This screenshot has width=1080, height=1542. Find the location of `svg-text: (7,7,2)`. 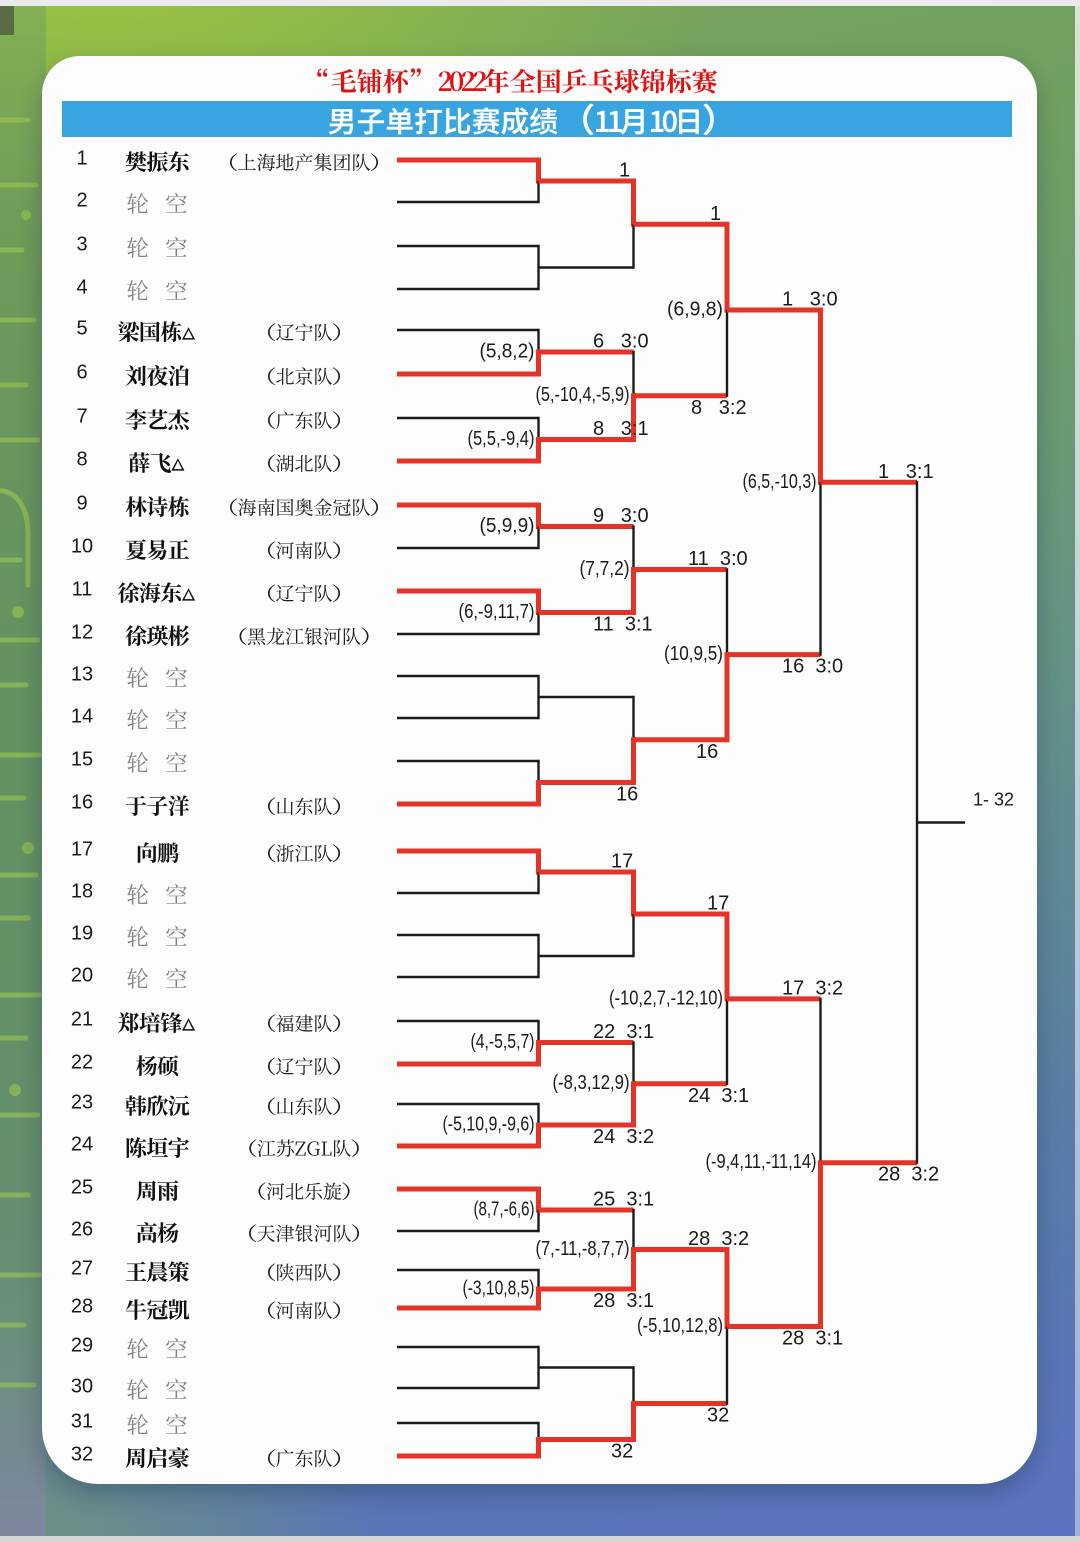

svg-text: (7,7,2) is located at coordinates (605, 569).